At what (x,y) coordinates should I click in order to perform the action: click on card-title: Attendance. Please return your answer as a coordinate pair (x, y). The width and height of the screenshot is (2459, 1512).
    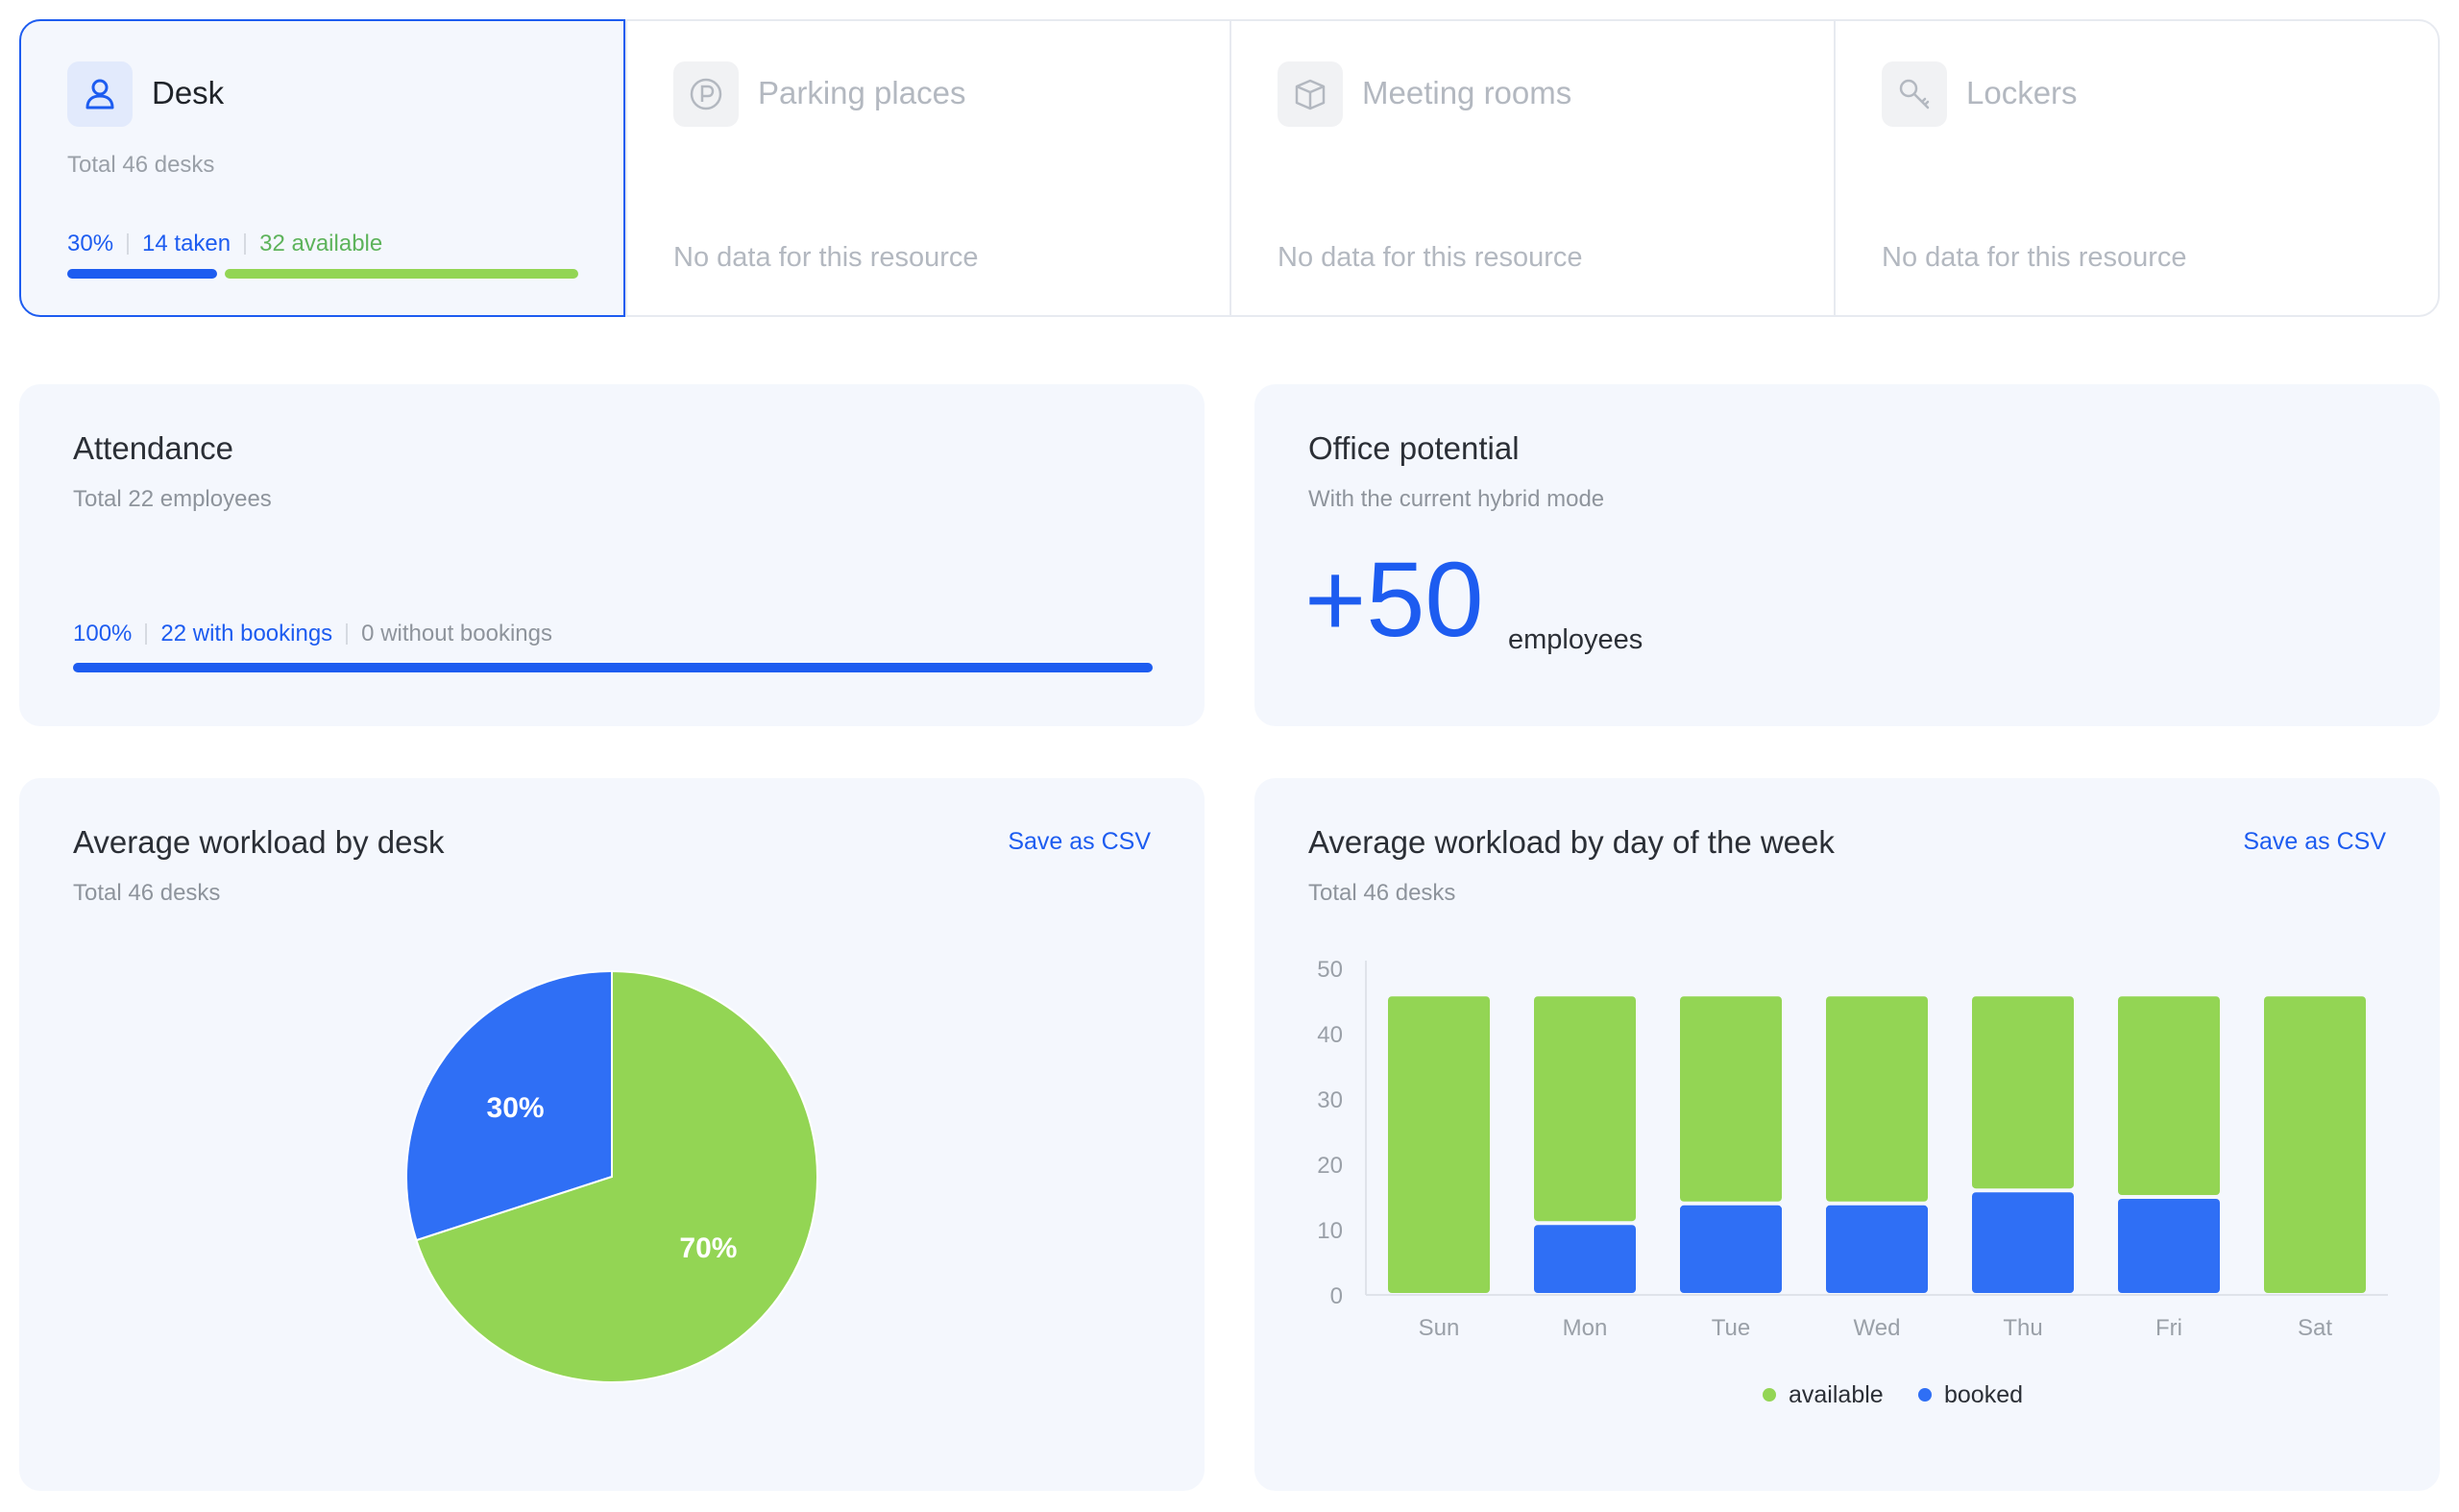
    Looking at the image, I should click on (153, 448).